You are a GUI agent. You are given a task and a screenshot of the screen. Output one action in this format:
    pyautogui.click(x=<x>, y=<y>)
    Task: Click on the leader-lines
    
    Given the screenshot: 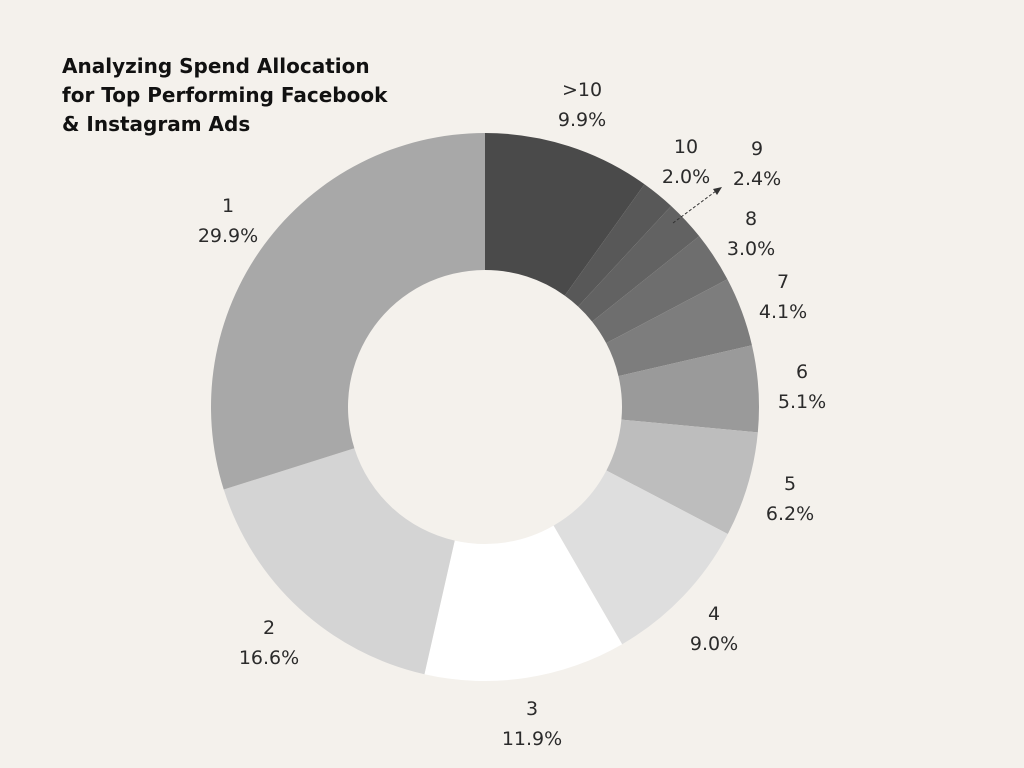 What is the action you would take?
    pyautogui.click(x=697, y=205)
    